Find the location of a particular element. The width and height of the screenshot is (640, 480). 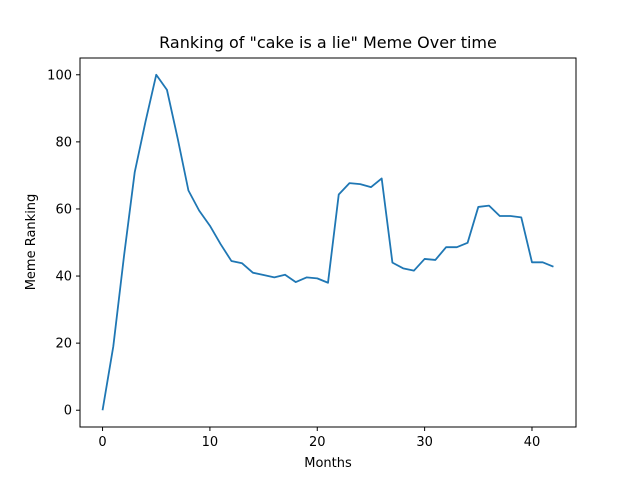

y-axis-label: Meme Ranking is located at coordinates (31, 242).